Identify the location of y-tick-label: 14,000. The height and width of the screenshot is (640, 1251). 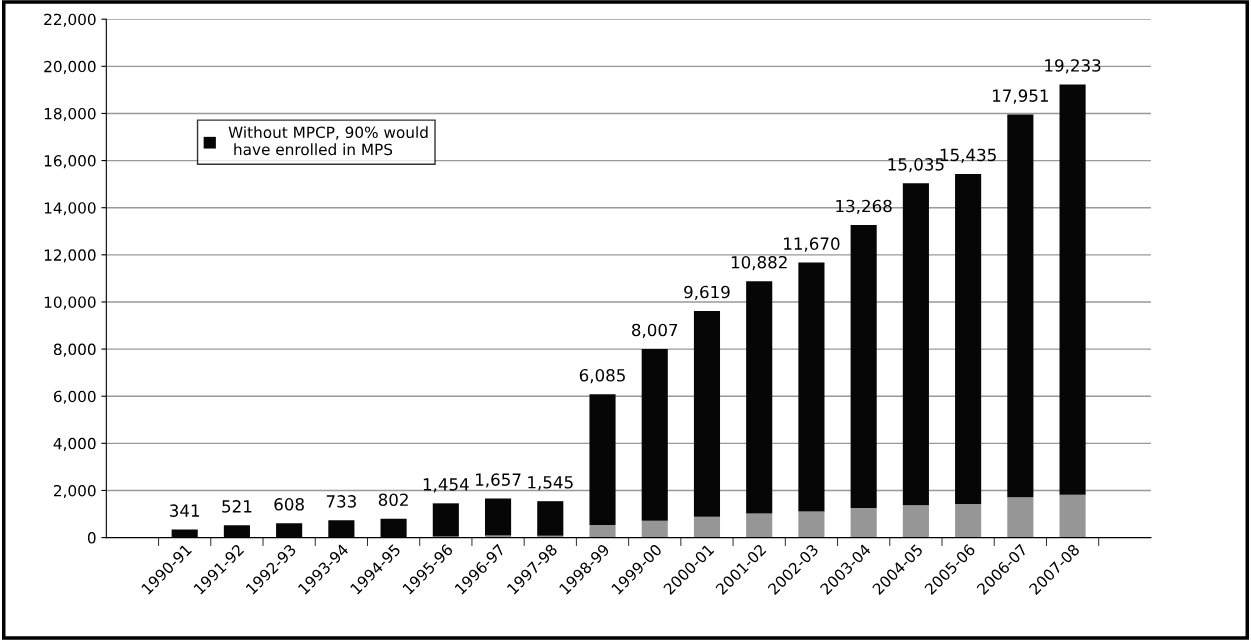
(70, 209).